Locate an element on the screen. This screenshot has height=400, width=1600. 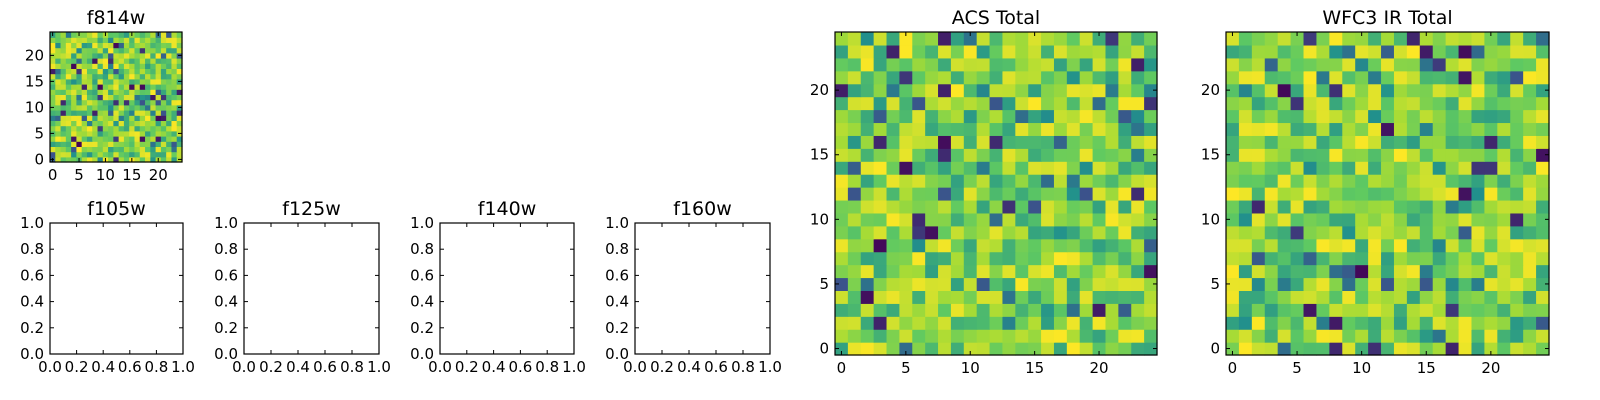
y-tick-label: 0 is located at coordinates (39, 159).